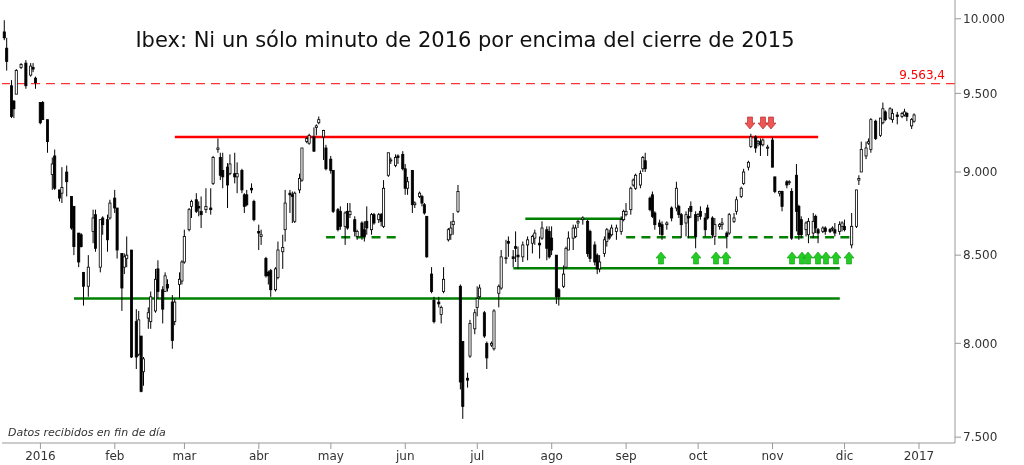 This screenshot has height=465, width=1024. I want to click on y-tick-label: 8.500, so click(980, 255).